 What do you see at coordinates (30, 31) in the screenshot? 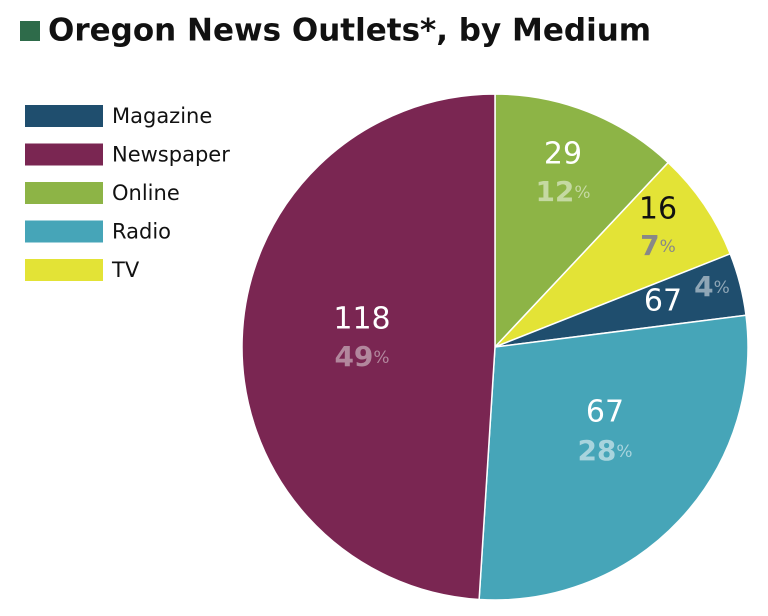
I see `title-marker` at bounding box center [30, 31].